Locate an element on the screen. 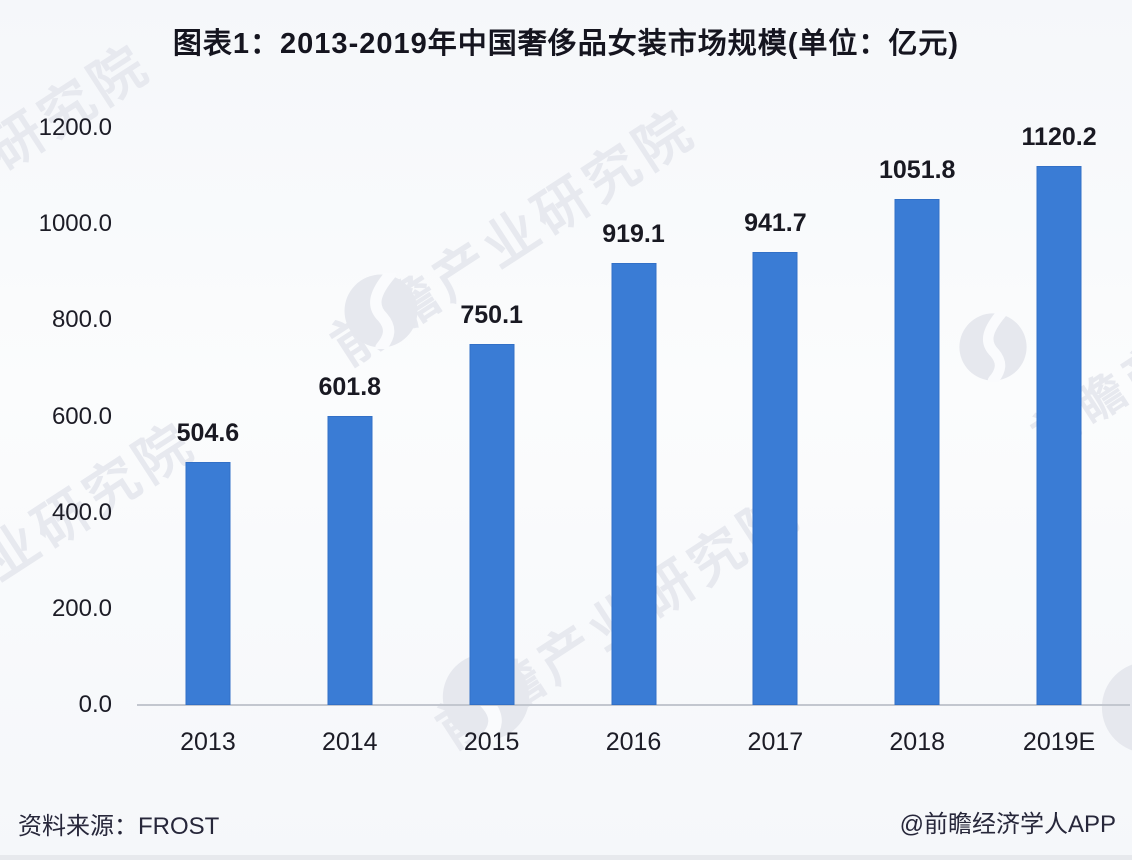 This screenshot has height=860, width=1132. bar-2019E is located at coordinates (1059, 435).